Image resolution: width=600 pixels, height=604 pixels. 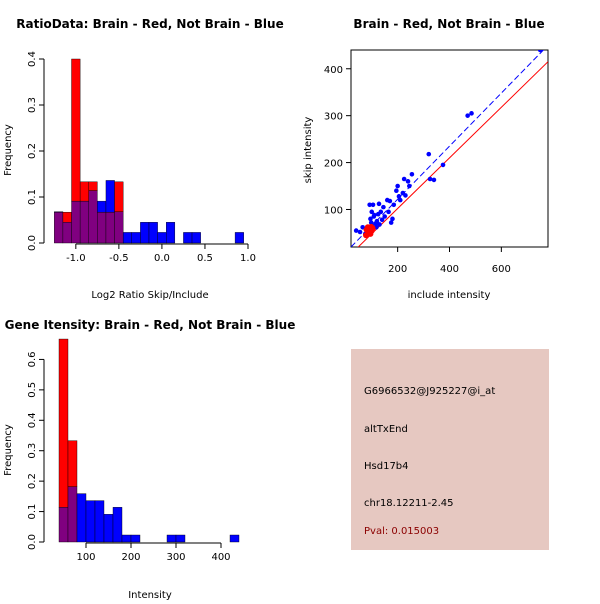 What do you see at coordinates (8, 150) in the screenshot?
I see `ratio-hist-ylabel: Frequency` at bounding box center [8, 150].